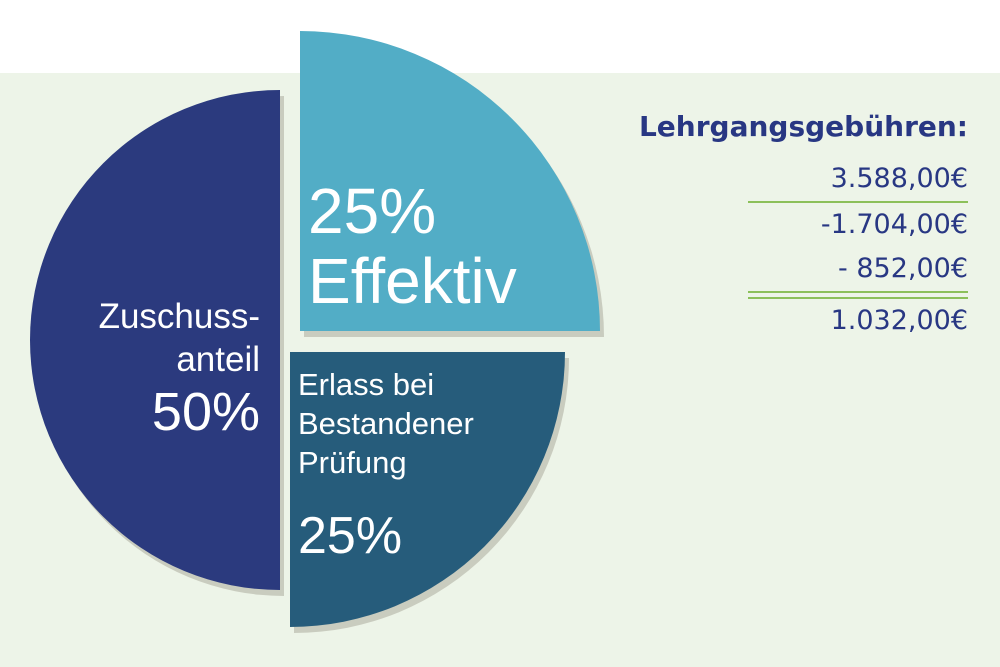  What do you see at coordinates (179, 316) in the screenshot?
I see `slice-label-zuschuss-line1: Zuschuss-` at bounding box center [179, 316].